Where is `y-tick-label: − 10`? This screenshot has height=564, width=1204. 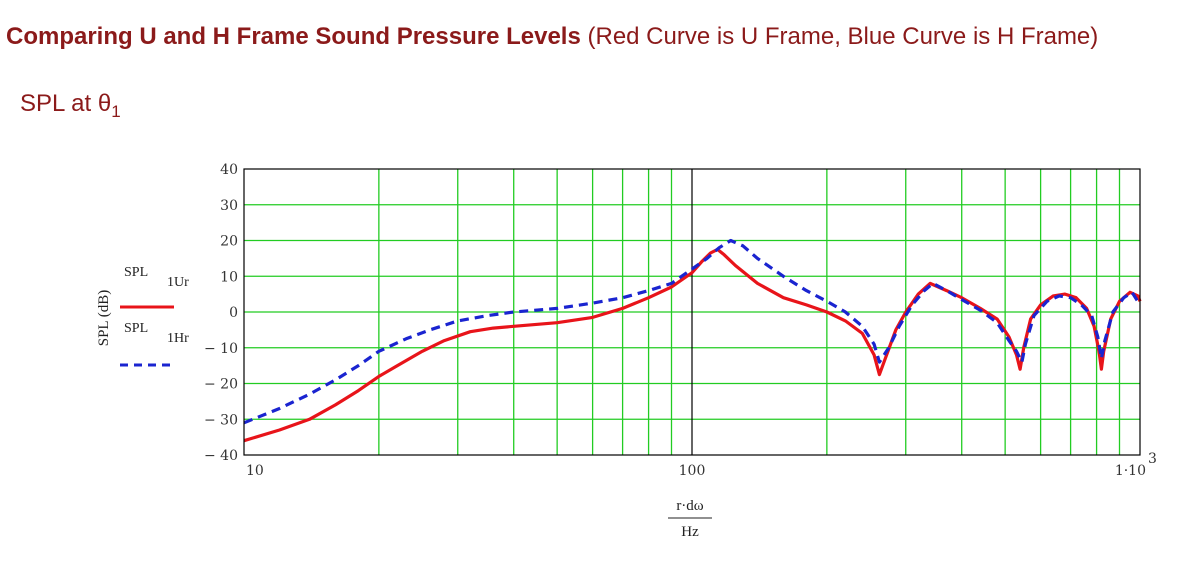
y-tick-label: − 10 is located at coordinates (221, 349).